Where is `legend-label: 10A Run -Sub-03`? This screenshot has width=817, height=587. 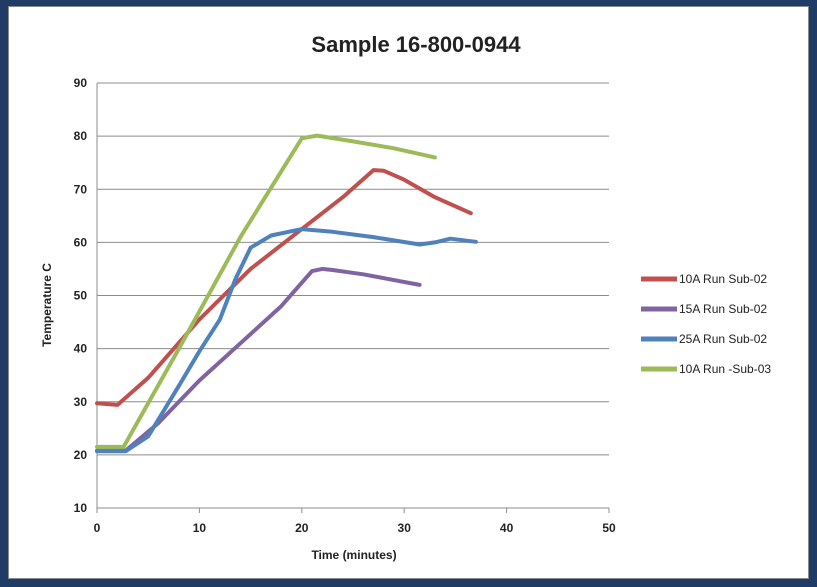 legend-label: 10A Run -Sub-03 is located at coordinates (725, 369).